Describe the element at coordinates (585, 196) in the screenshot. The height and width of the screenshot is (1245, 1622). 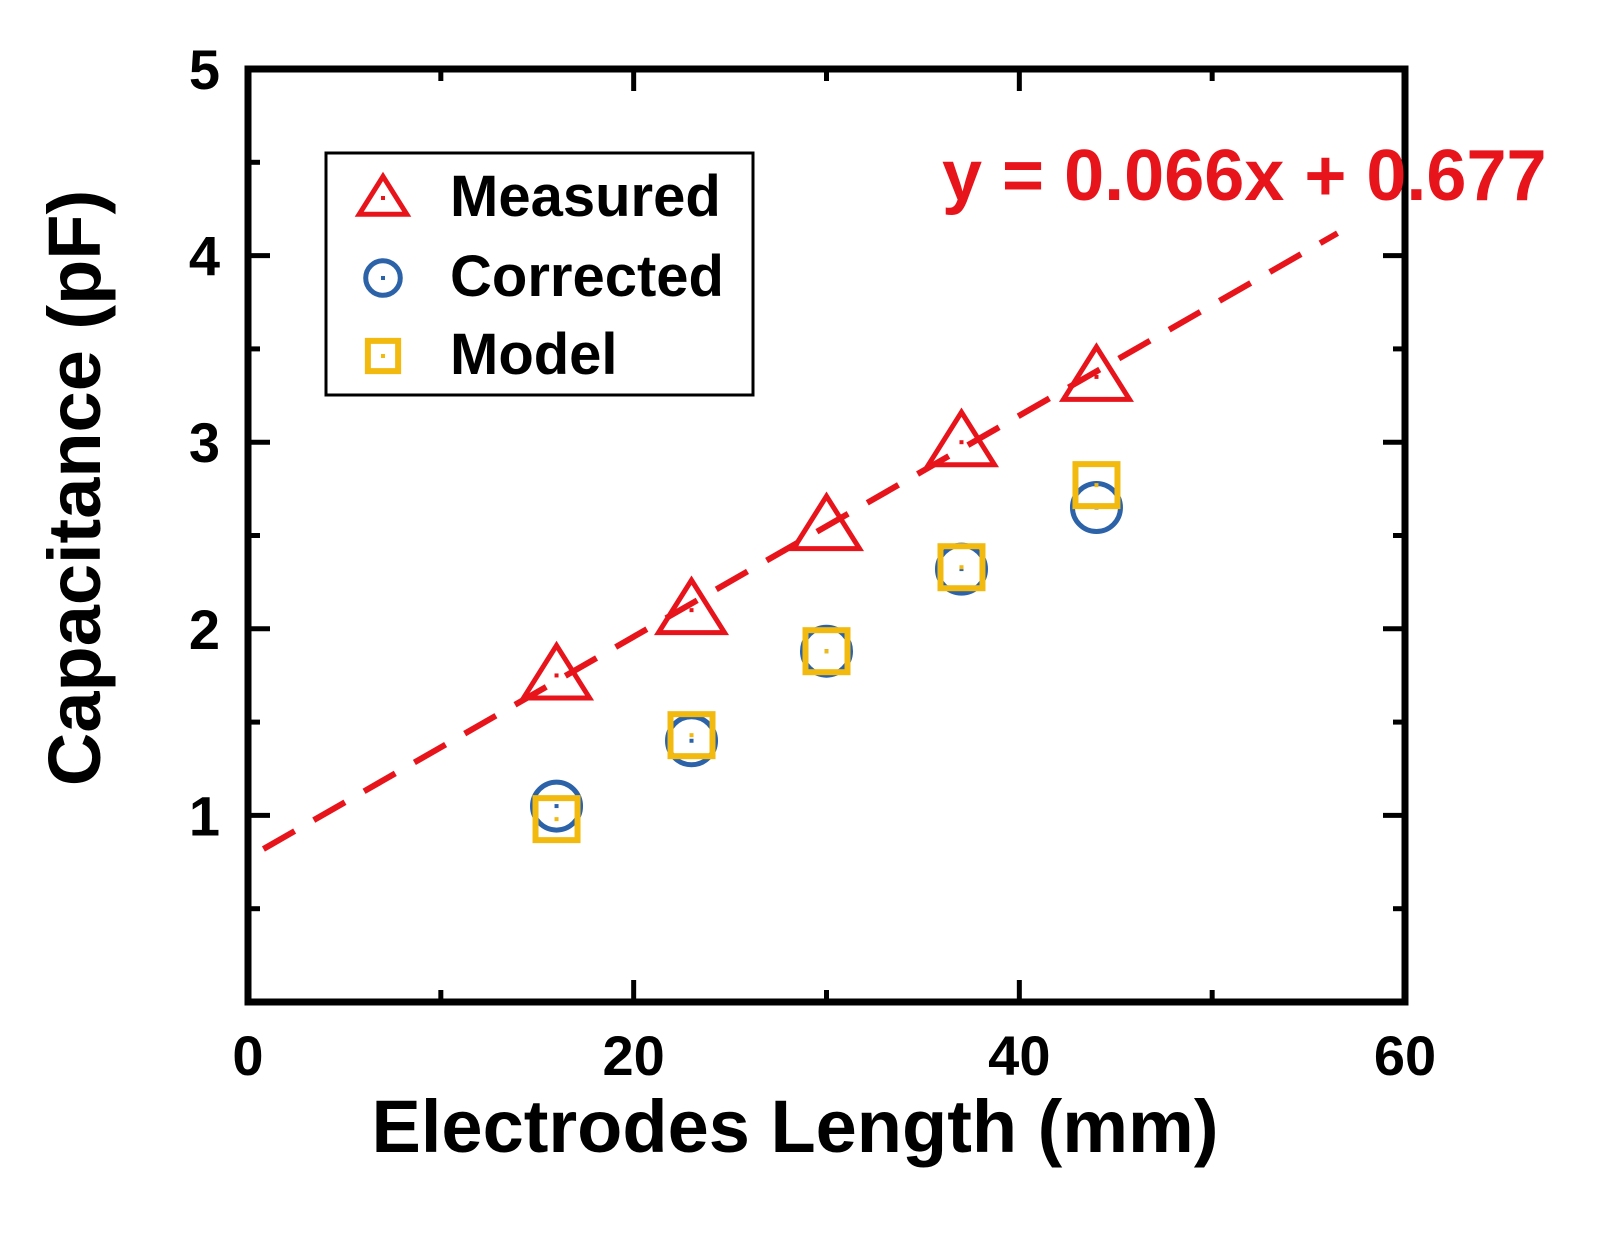
I see `legend-label-measured: Measured` at that location.